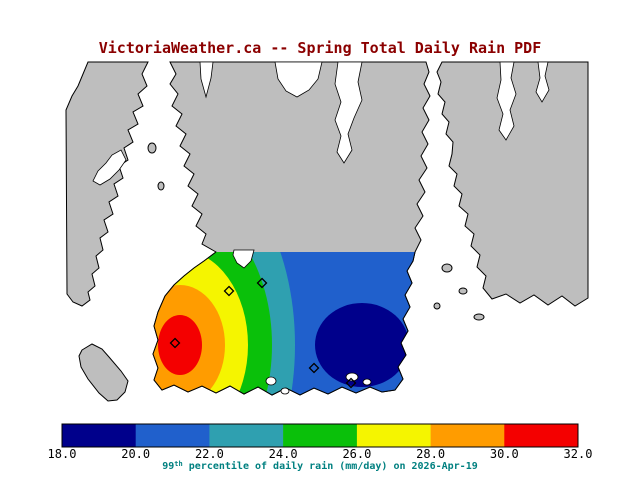 This screenshot has height=480, width=640. I want to click on coastline-south, so click(284, 323).